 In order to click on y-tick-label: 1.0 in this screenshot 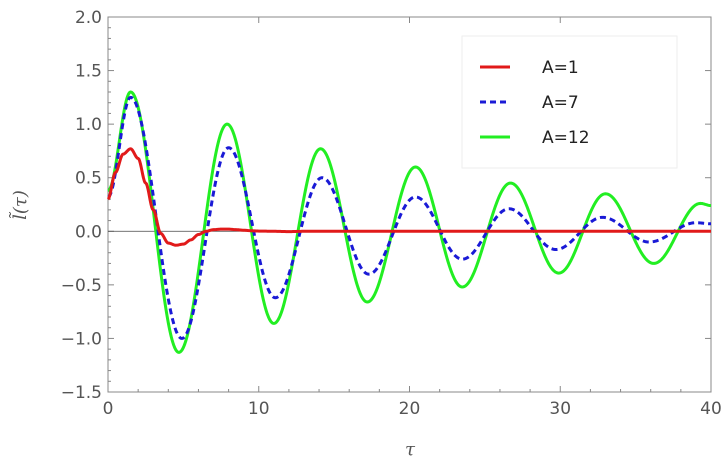, I will do `click(88, 125)`.